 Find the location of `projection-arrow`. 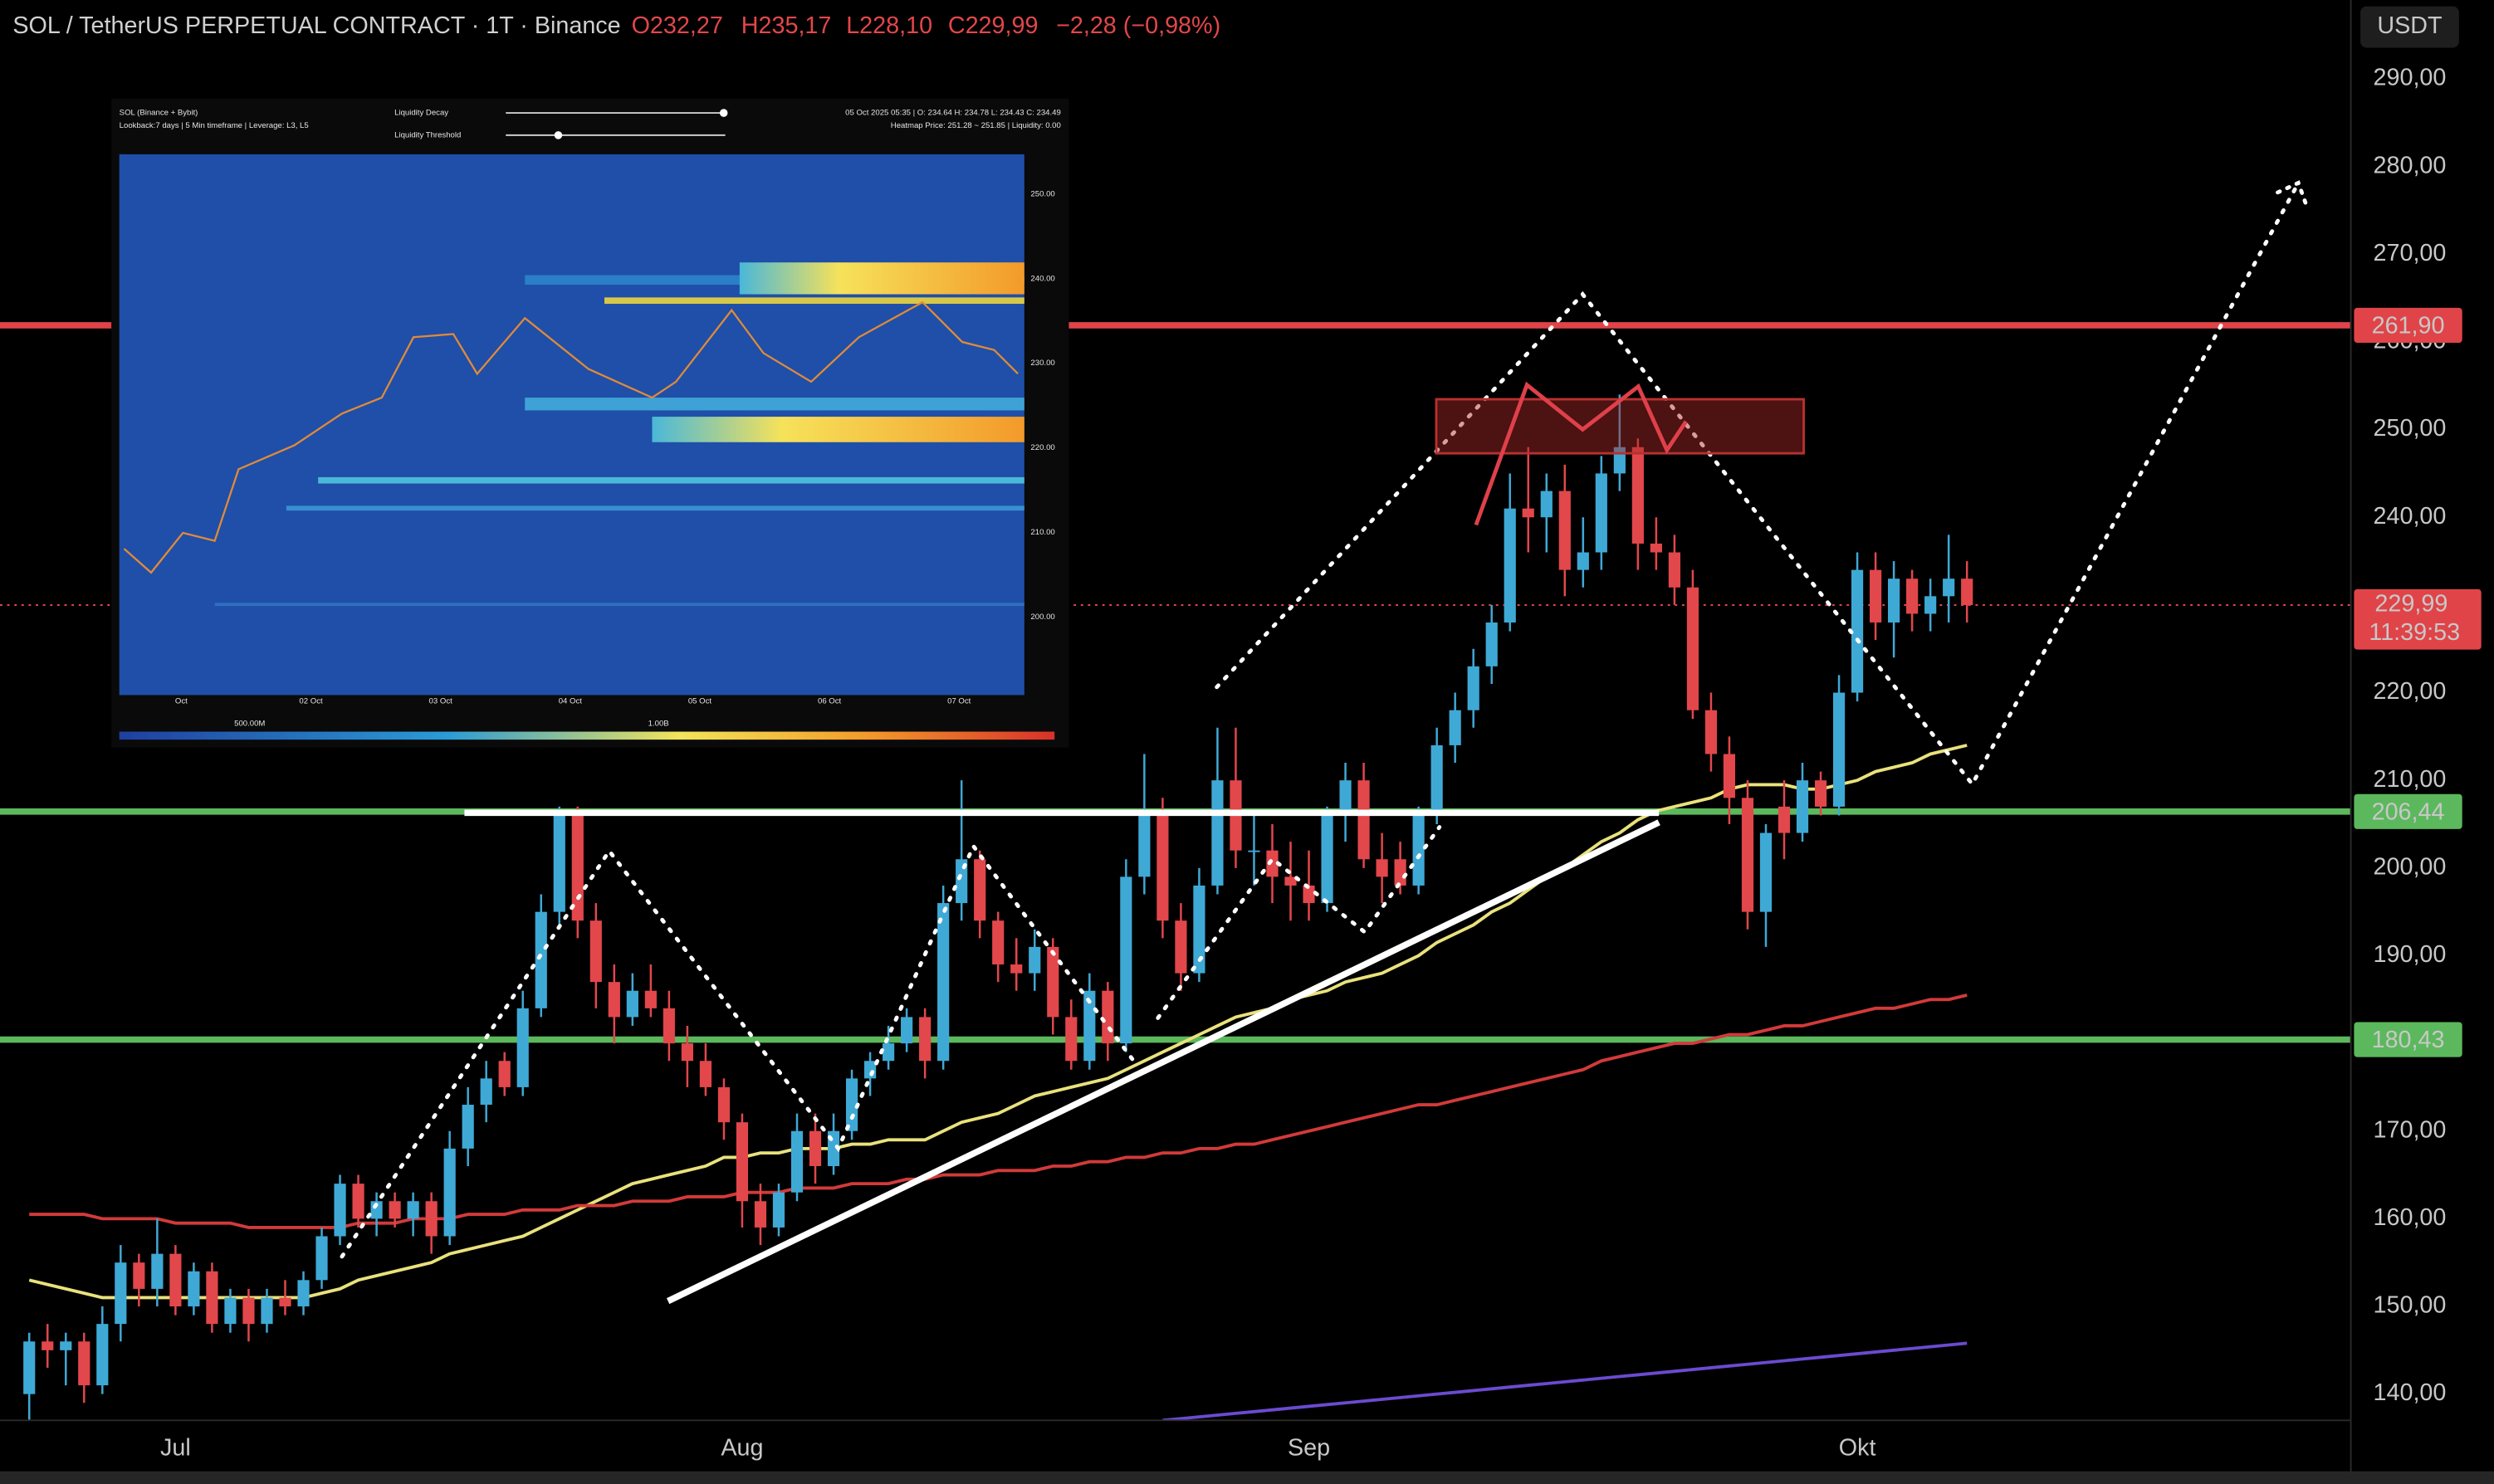

projection-arrow is located at coordinates (2292, 193).